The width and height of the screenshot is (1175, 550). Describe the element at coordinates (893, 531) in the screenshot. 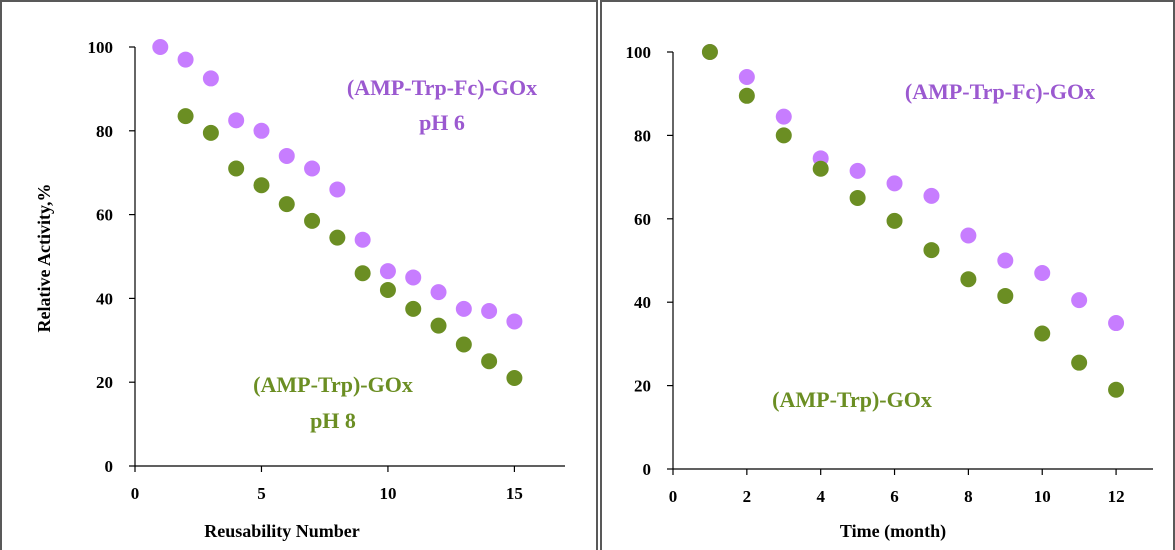

I see `x-axis-title: Time (month)` at that location.